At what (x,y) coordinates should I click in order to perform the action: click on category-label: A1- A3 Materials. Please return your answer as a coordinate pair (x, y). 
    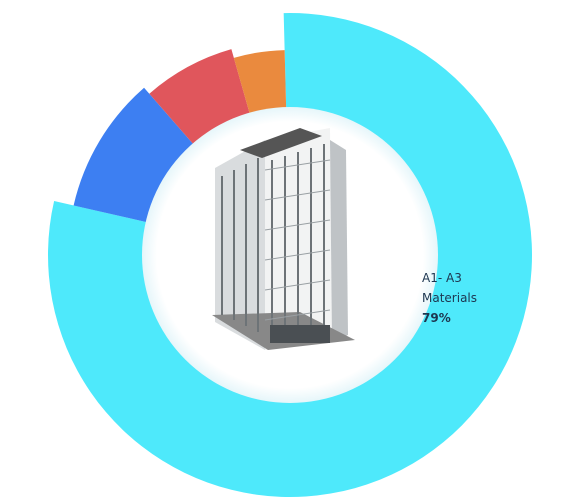
    Looking at the image, I should click on (450, 288).